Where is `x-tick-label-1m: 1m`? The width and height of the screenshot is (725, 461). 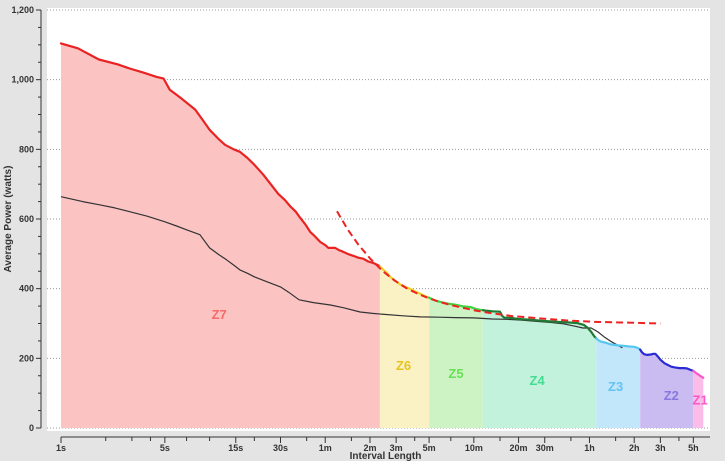
x-tick-label-1m: 1m is located at coordinates (325, 448).